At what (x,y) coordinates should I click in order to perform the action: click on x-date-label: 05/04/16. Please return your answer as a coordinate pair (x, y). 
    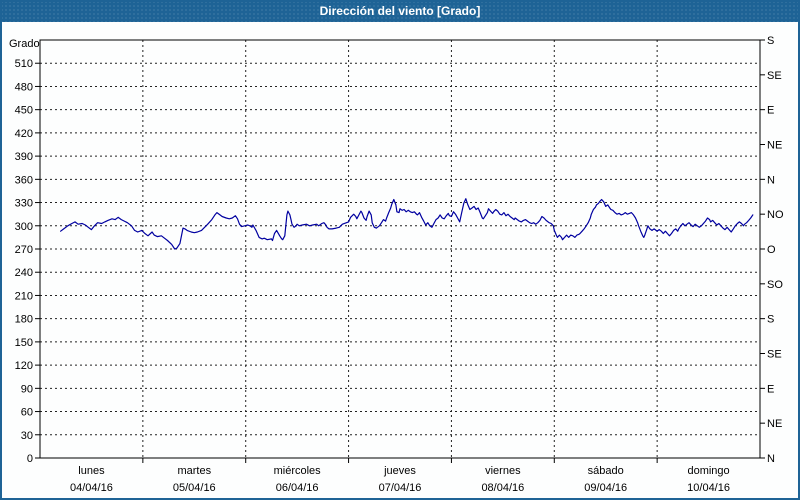
    Looking at the image, I should click on (194, 488).